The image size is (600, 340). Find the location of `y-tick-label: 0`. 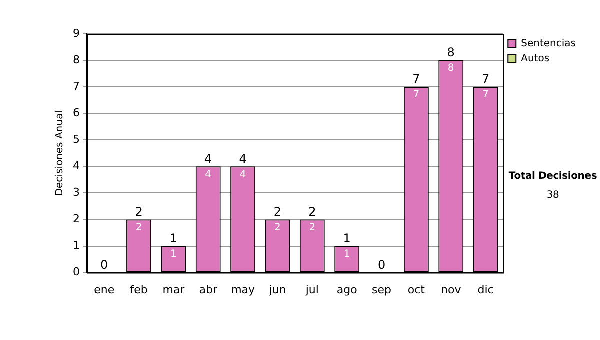

y-tick-label: 0 is located at coordinates (76, 272).